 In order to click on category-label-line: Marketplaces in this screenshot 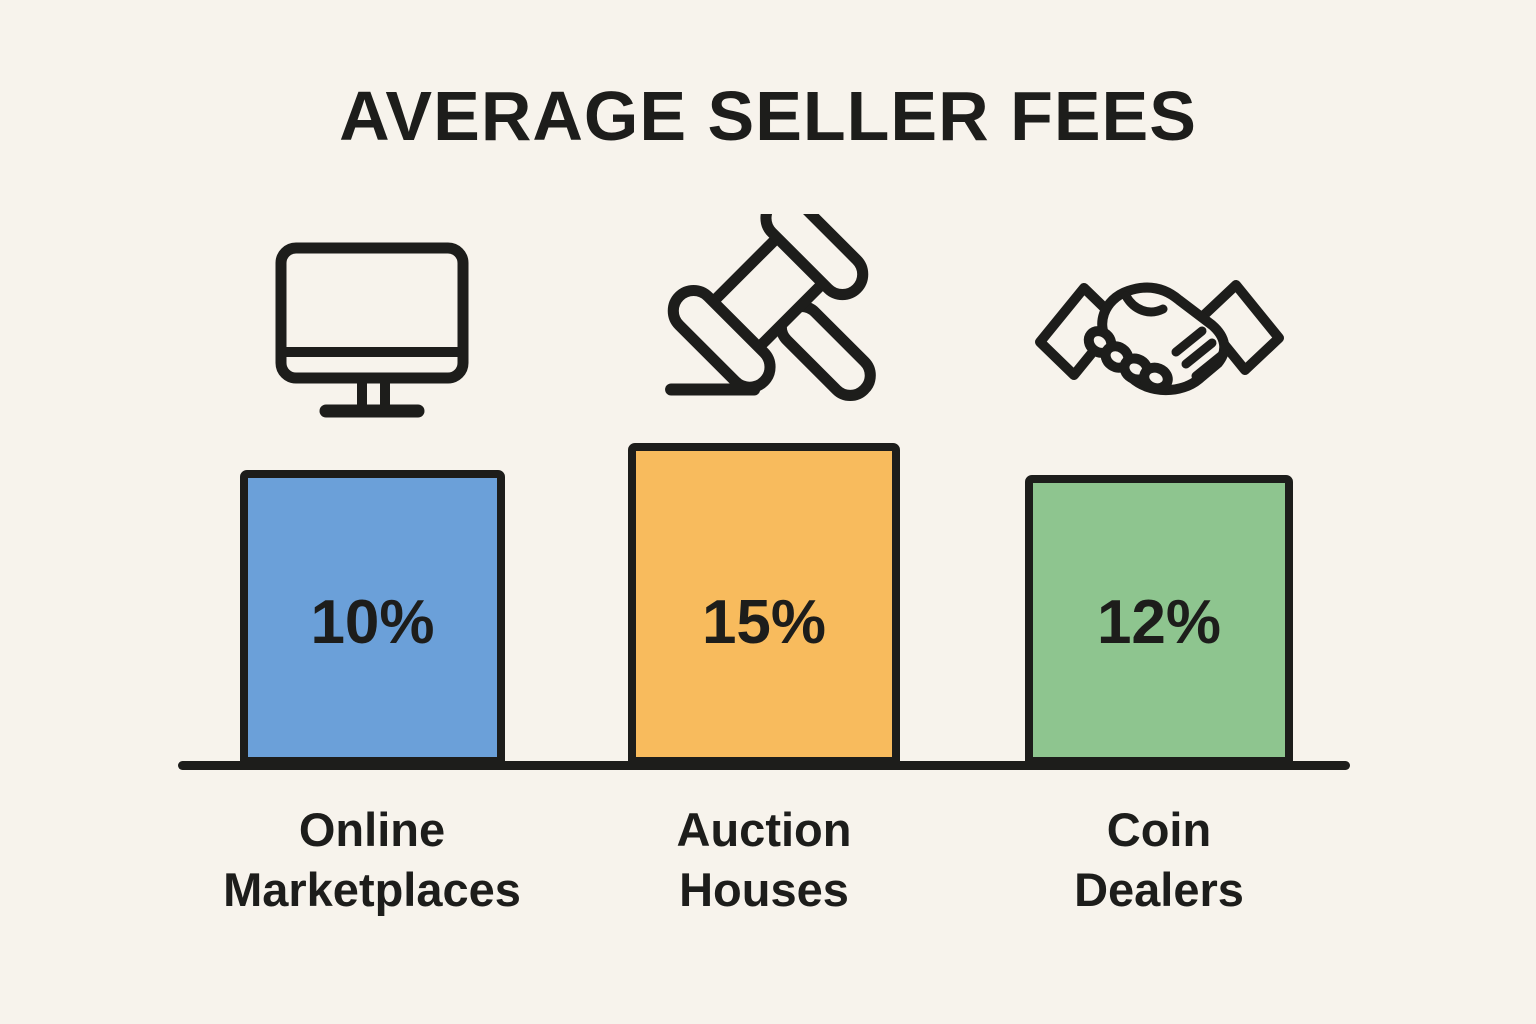, I will do `click(372, 889)`.